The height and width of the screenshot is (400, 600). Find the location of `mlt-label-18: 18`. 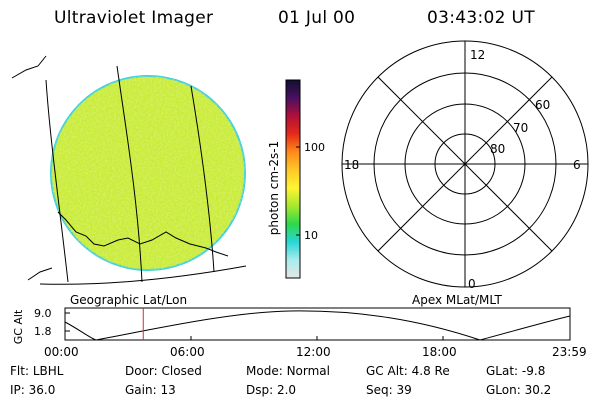

mlt-label-18: 18 is located at coordinates (351, 165).